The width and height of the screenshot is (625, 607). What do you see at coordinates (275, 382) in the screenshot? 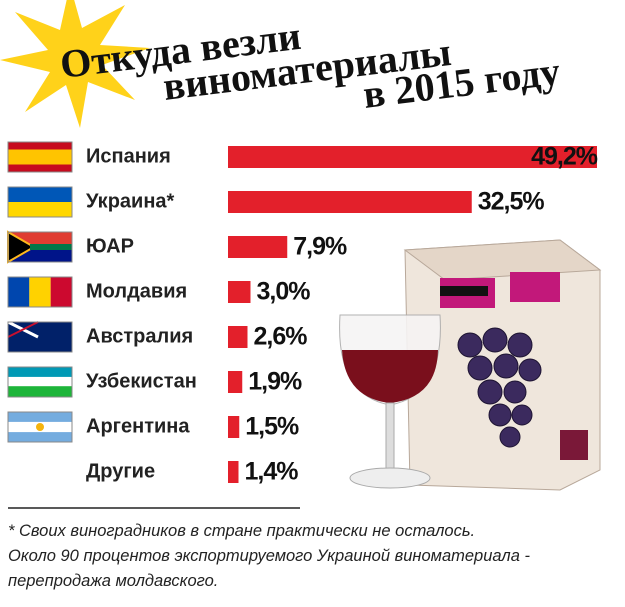
I see `value-label: 1,9%` at bounding box center [275, 382].